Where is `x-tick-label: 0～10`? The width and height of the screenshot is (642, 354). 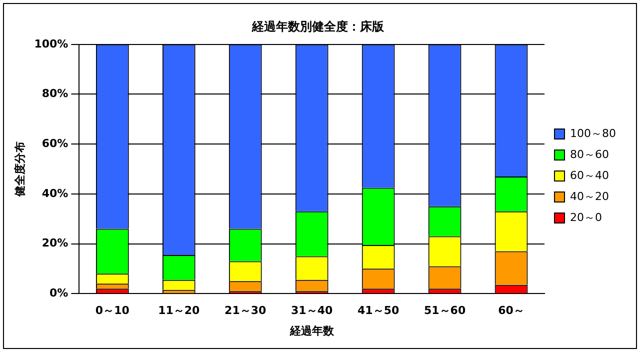 x-tick-label: 0～10 is located at coordinates (112, 311).